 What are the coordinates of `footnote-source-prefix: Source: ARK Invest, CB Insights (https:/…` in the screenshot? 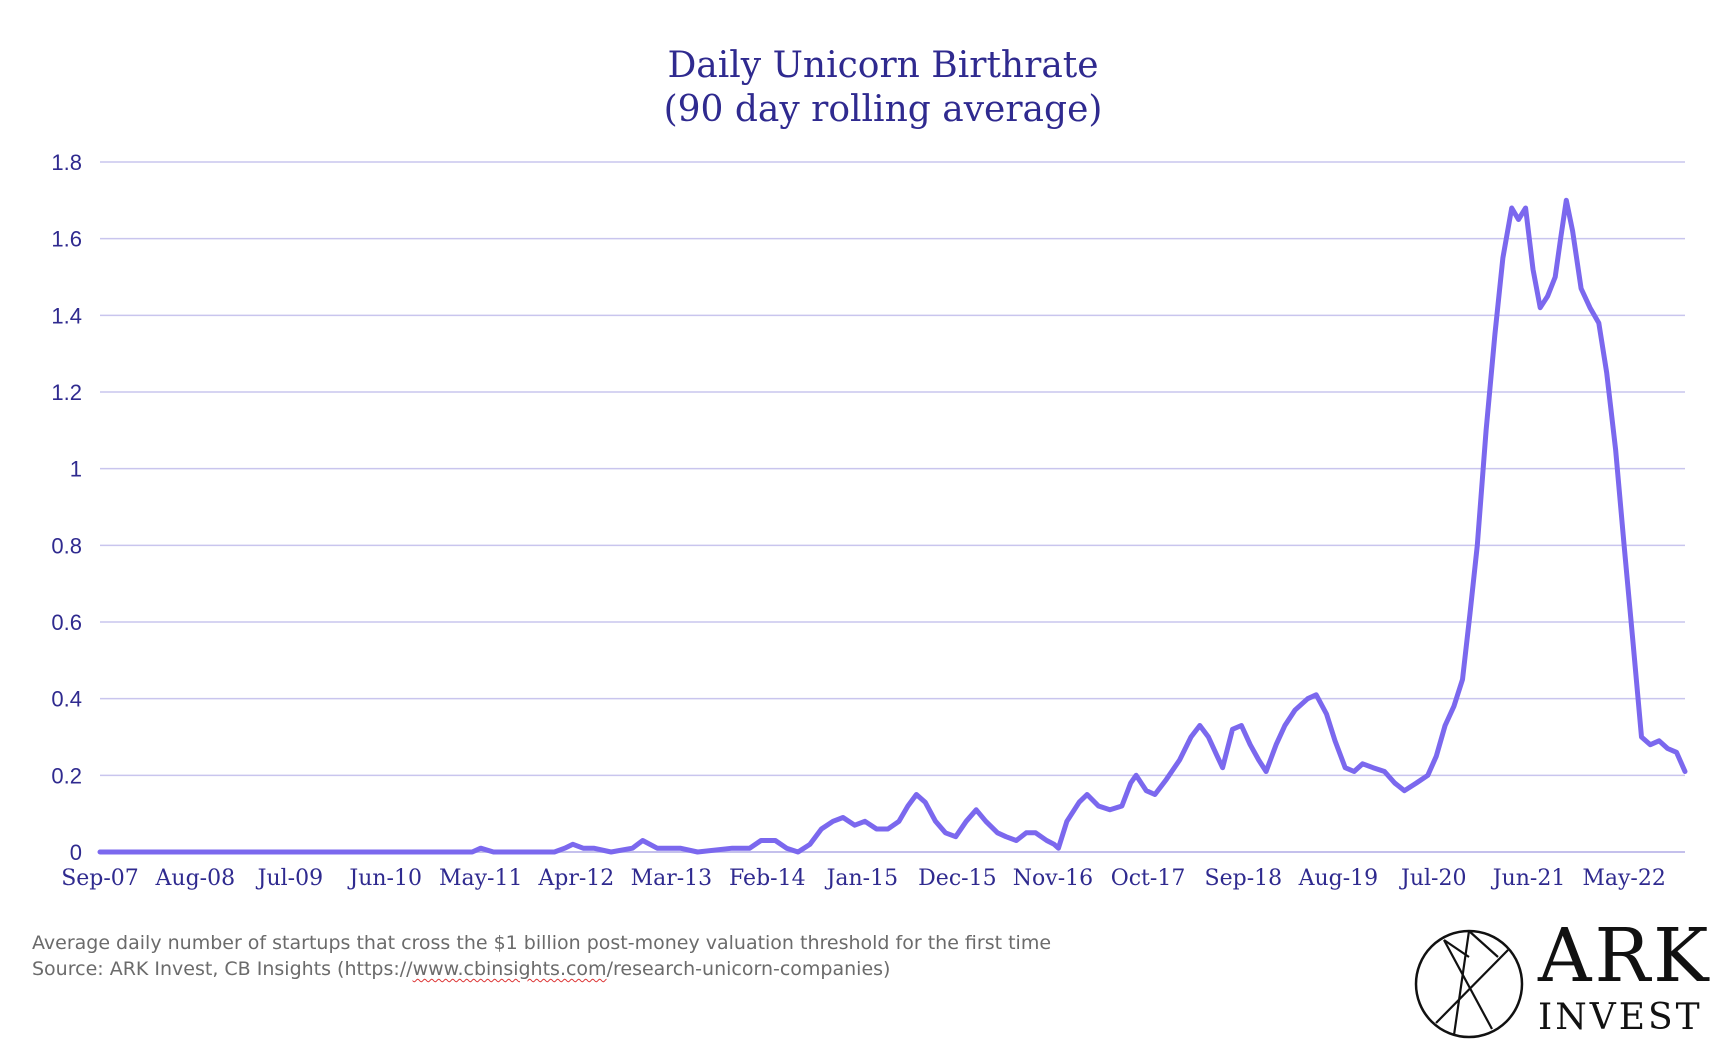 It's located at (222, 969).